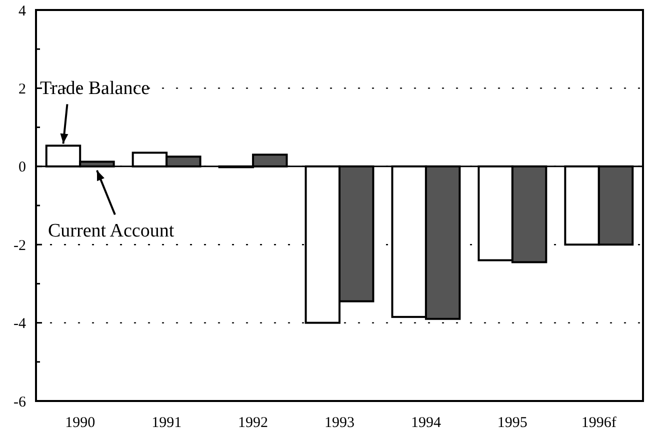 The width and height of the screenshot is (653, 441). I want to click on text: Trade Balance, so click(95, 89).